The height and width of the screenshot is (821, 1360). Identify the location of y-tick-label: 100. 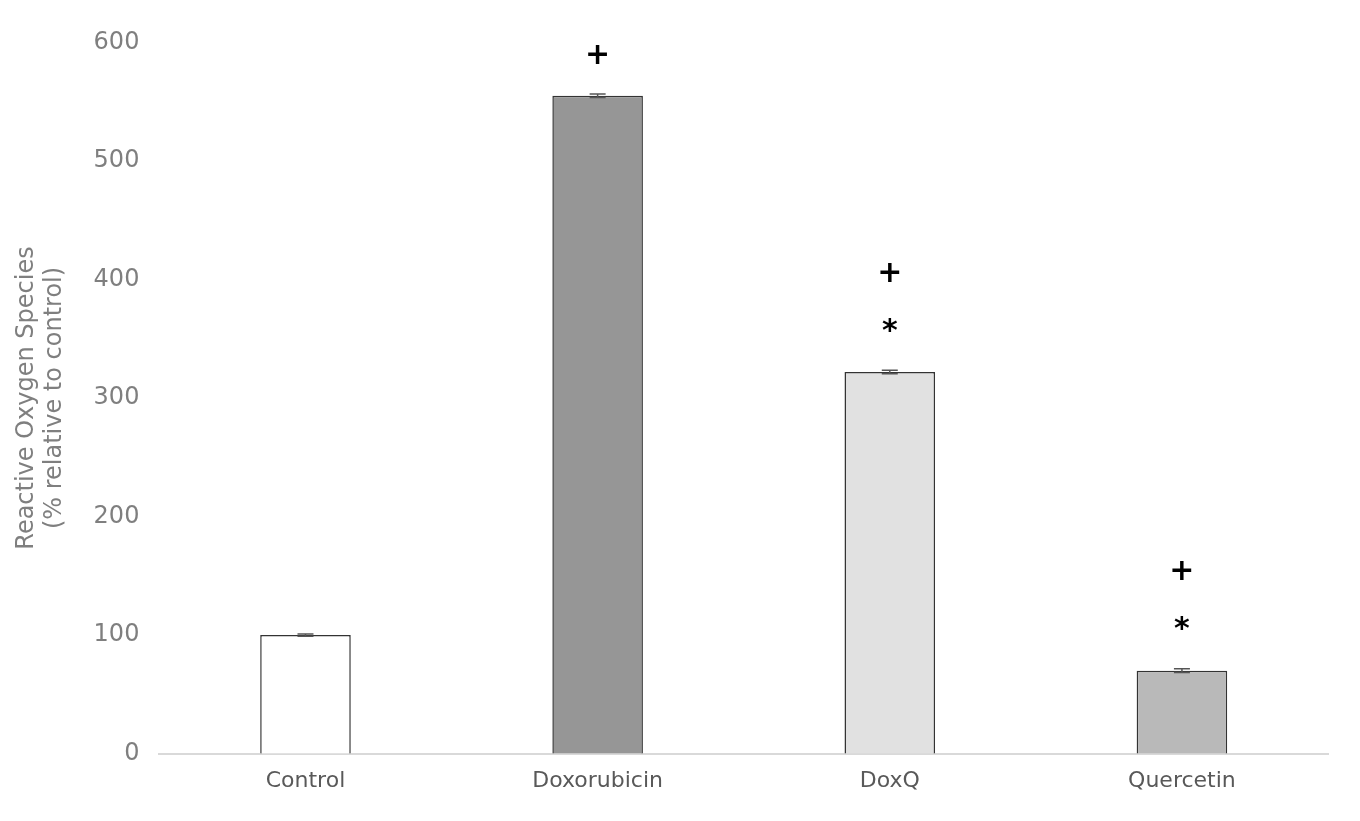
(116, 633).